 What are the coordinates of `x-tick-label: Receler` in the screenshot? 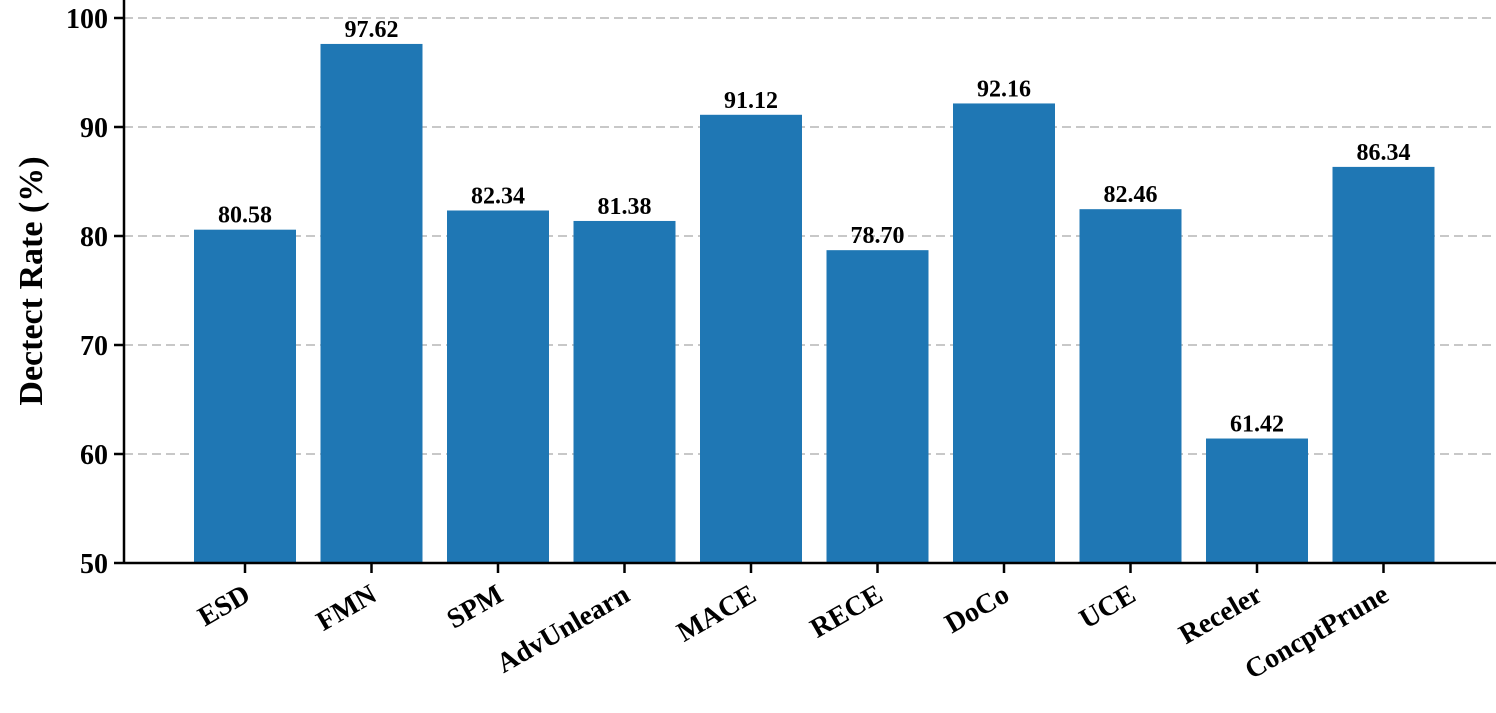 It's located at (1221, 615).